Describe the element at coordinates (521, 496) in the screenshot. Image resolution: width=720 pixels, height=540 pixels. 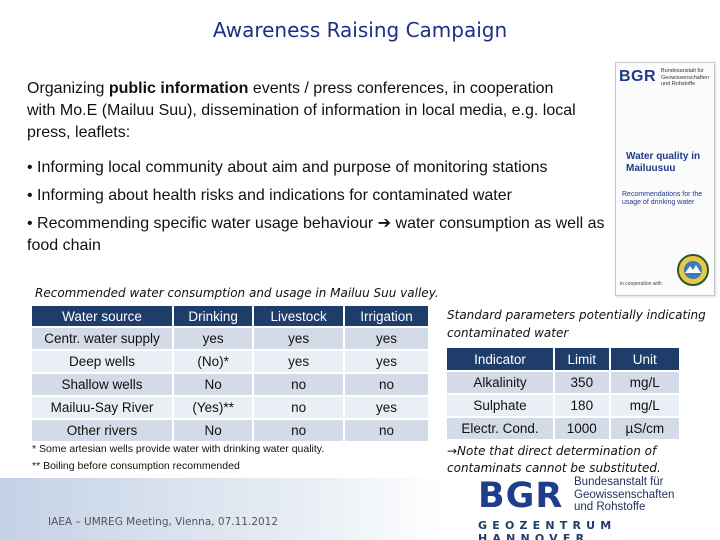
I see `bgr-logo: BGR` at that location.